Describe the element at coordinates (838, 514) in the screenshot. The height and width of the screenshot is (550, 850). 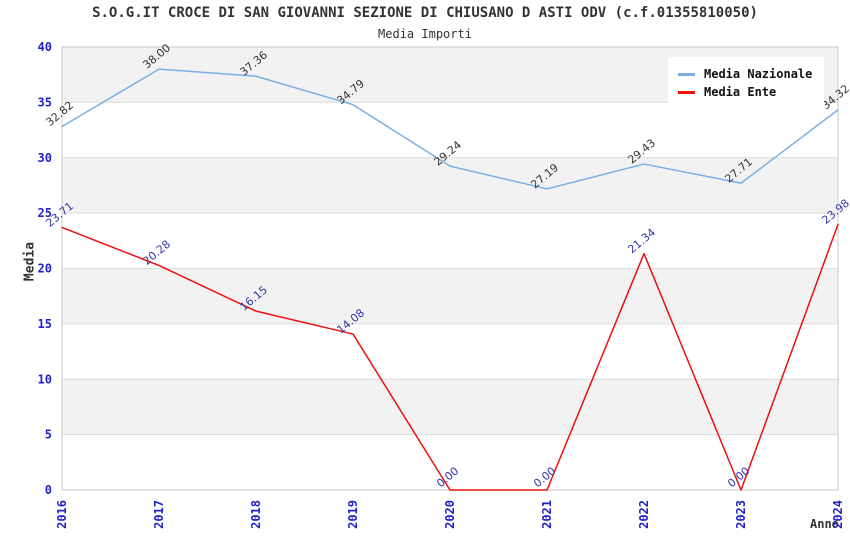
I see `x-tick-label: 2024` at that location.